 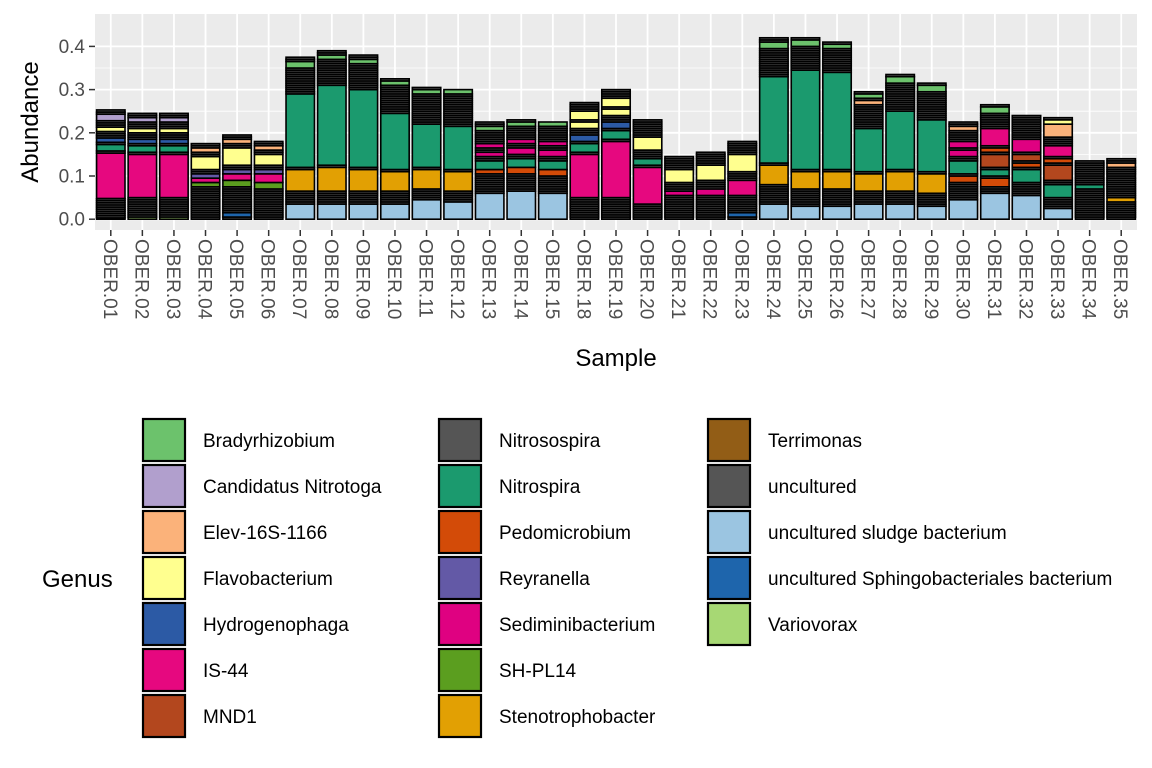 What do you see at coordinates (488, 279) in the screenshot?
I see `x-tick-label: OBER.13` at bounding box center [488, 279].